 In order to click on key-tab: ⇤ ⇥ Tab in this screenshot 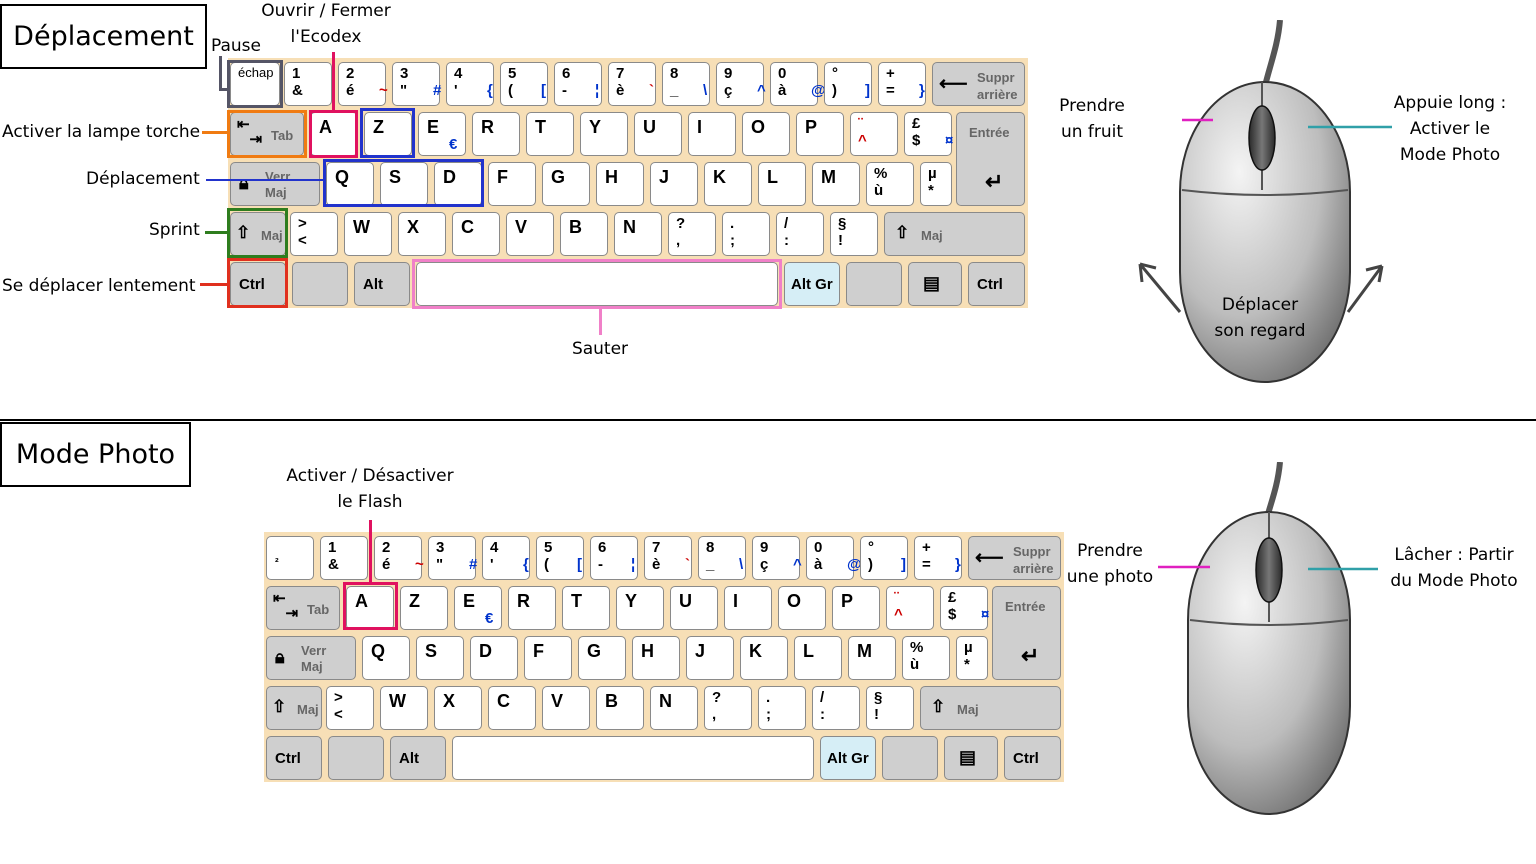, I will do `click(303, 608)`.